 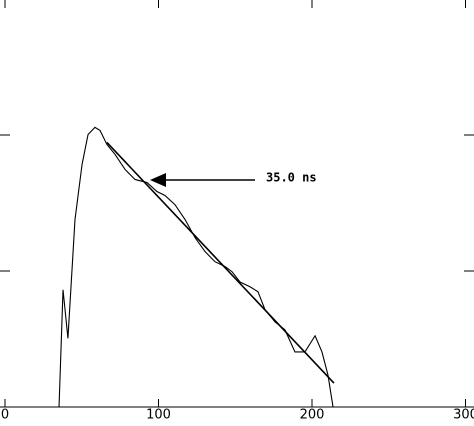 What do you see at coordinates (291, 178) in the screenshot?
I see `annotation: 35.0 ns` at bounding box center [291, 178].